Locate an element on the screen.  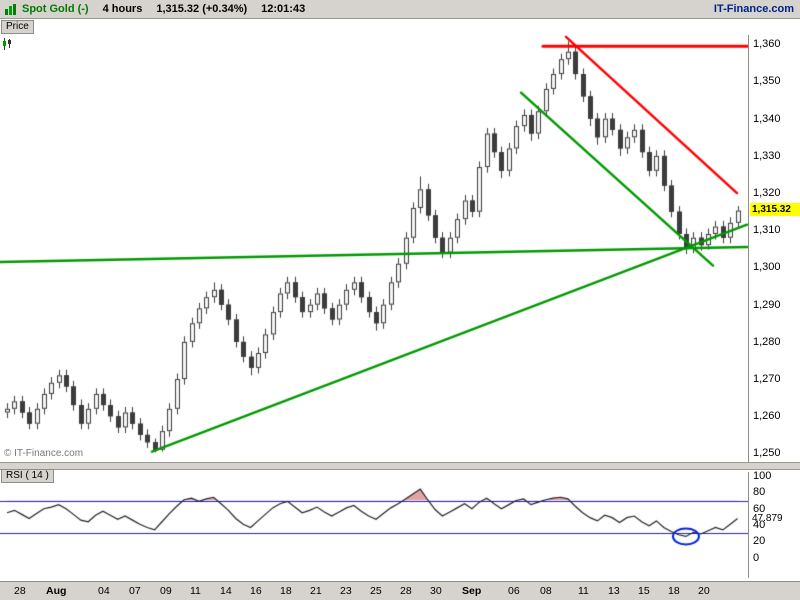
time-tick-label: 14 is located at coordinates (226, 591).